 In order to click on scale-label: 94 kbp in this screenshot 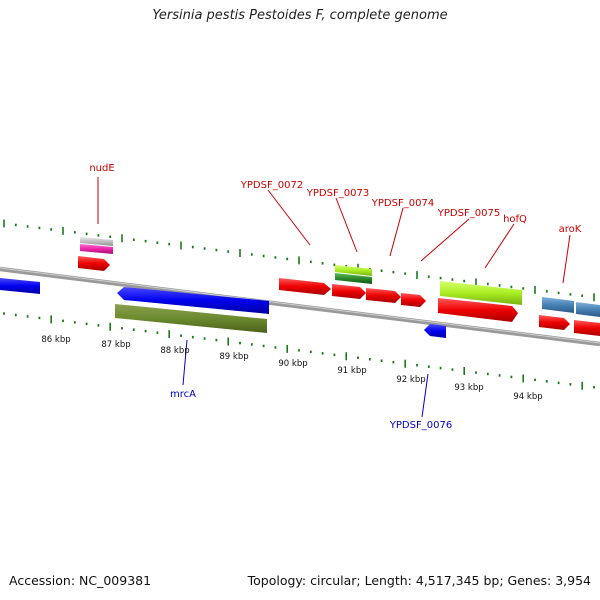, I will do `click(527, 397)`.